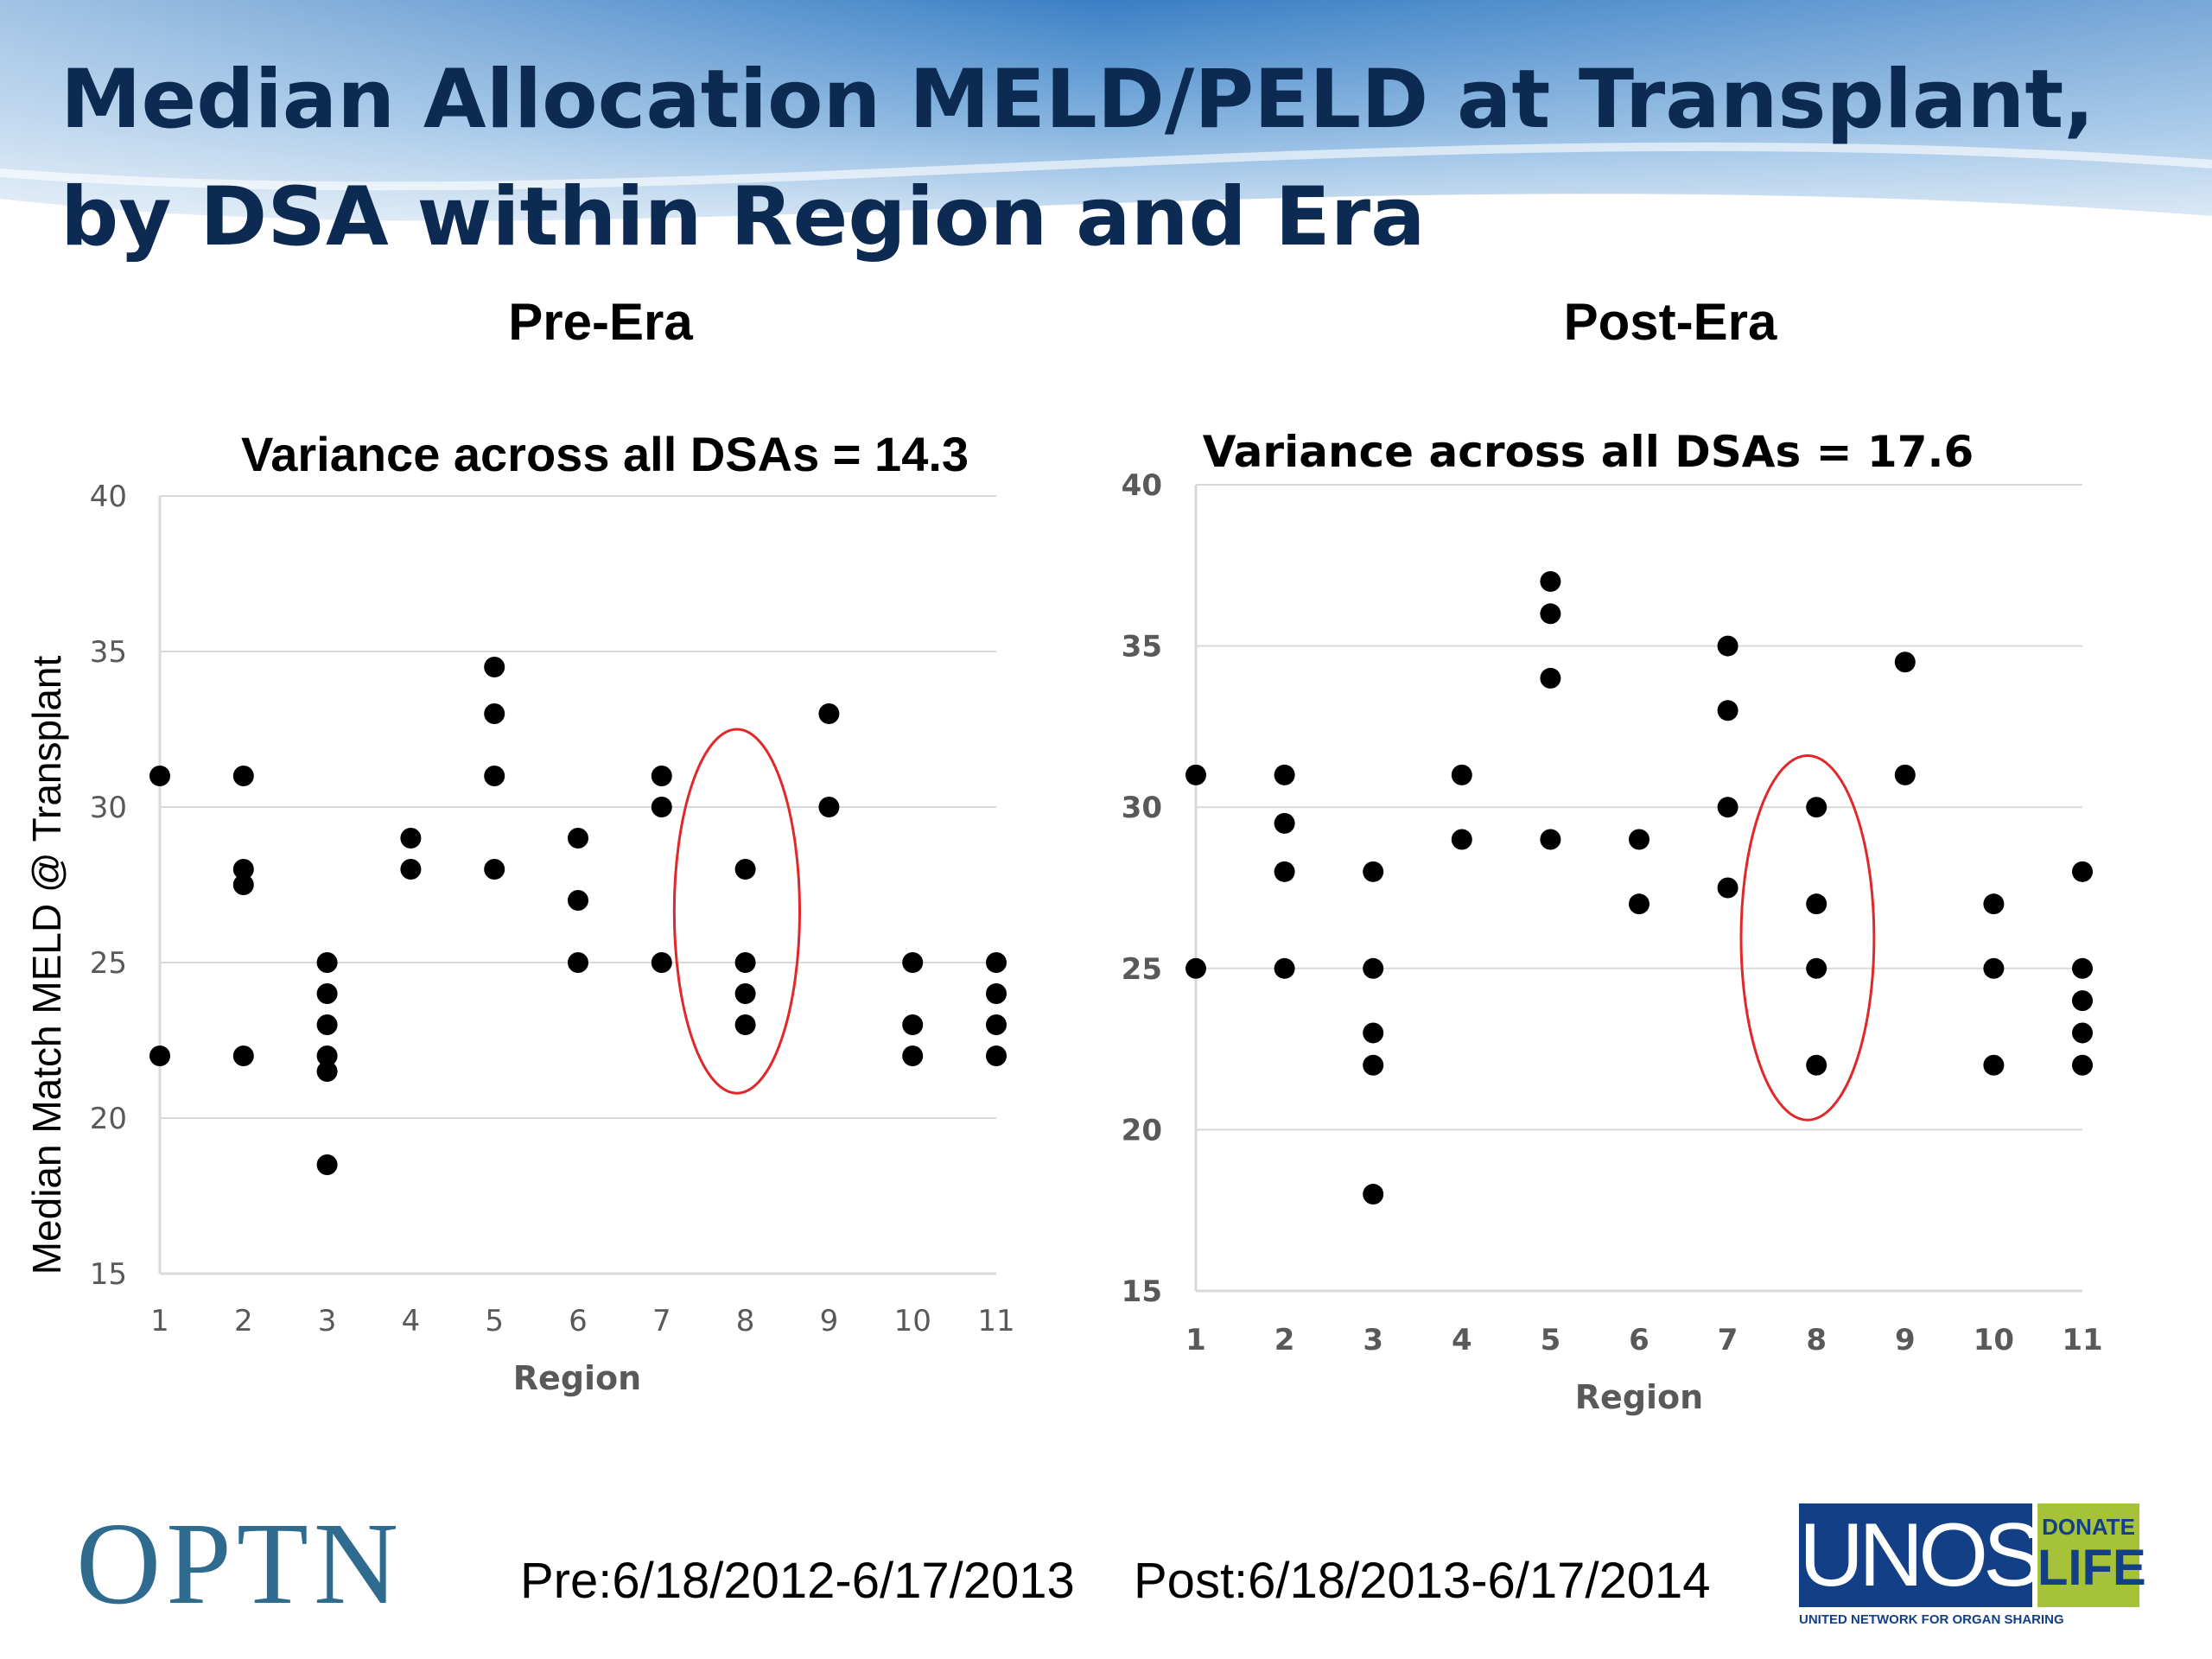  What do you see at coordinates (1728, 1340) in the screenshot?
I see `post-era-x-tick-label: 7` at bounding box center [1728, 1340].